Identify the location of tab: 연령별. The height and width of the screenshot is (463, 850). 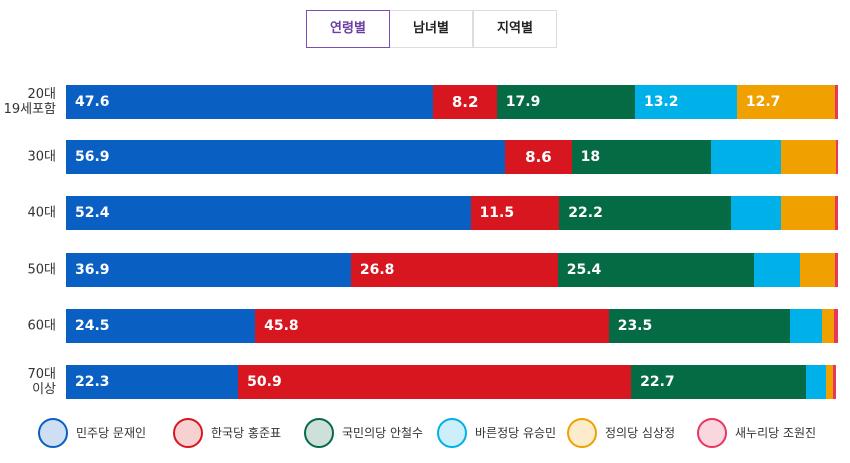
(348, 29).